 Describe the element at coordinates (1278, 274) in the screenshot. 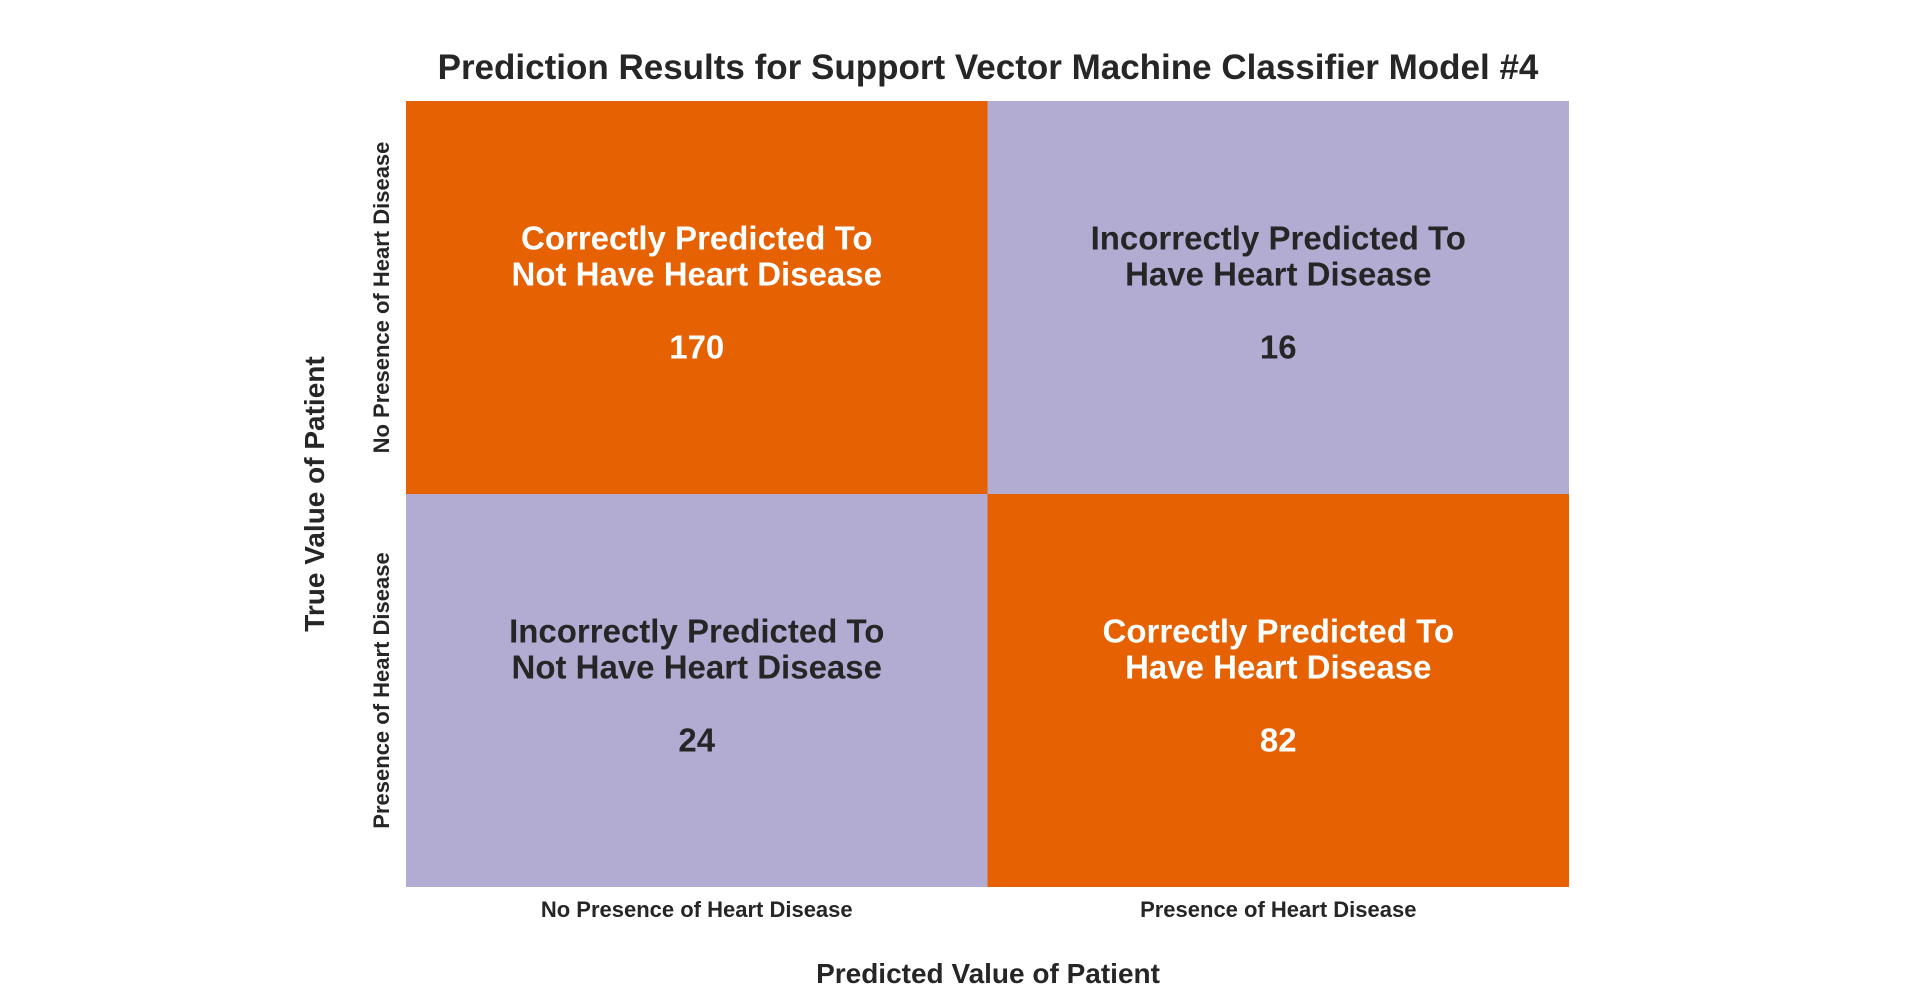

I see `cell-label-0-1-line-1: Have Heart Disease` at that location.